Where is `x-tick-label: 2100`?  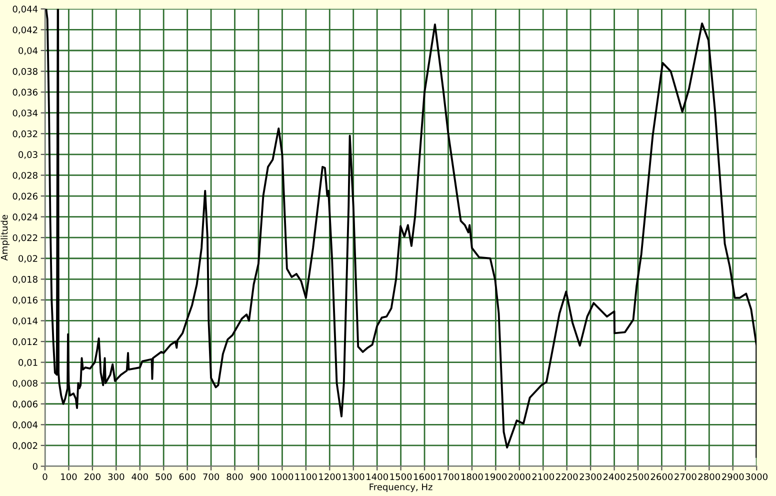 x-tick-label: 2100 is located at coordinates (543, 476).